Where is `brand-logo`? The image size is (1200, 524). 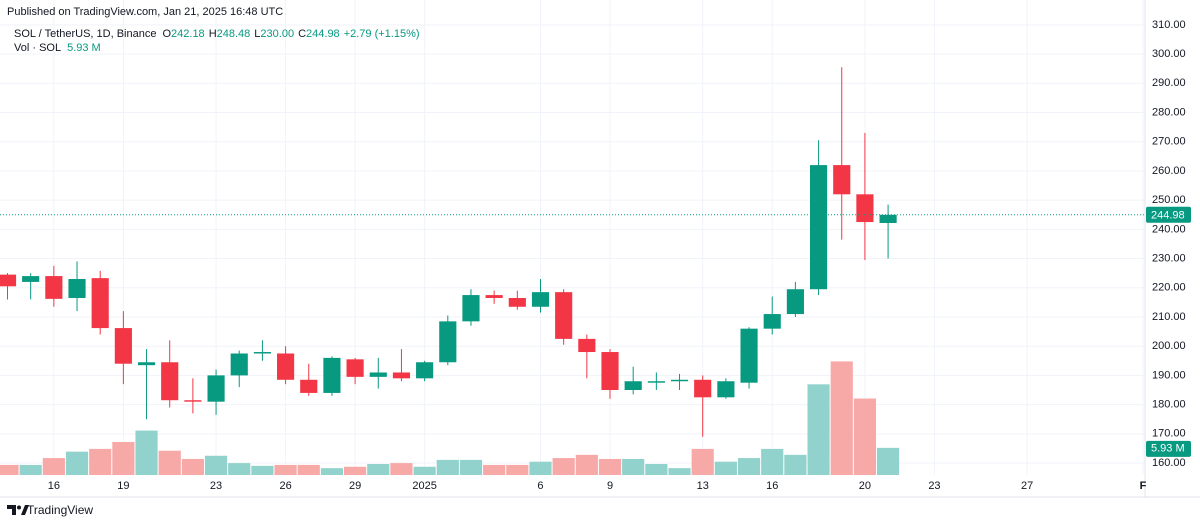
brand-logo is located at coordinates (18, 510).